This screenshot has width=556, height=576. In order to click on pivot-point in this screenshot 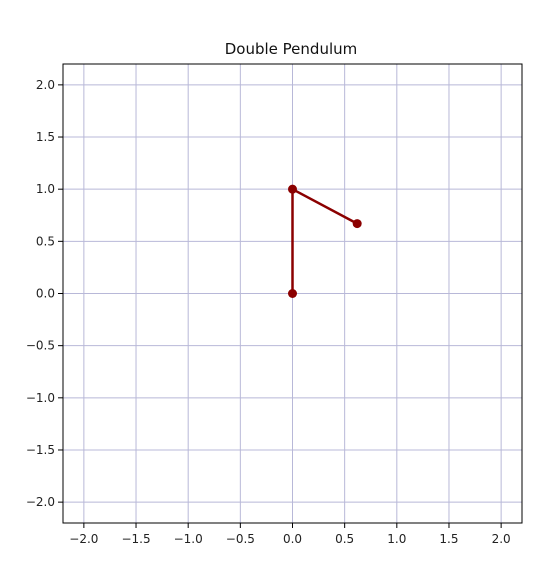, I will do `click(292, 293)`.